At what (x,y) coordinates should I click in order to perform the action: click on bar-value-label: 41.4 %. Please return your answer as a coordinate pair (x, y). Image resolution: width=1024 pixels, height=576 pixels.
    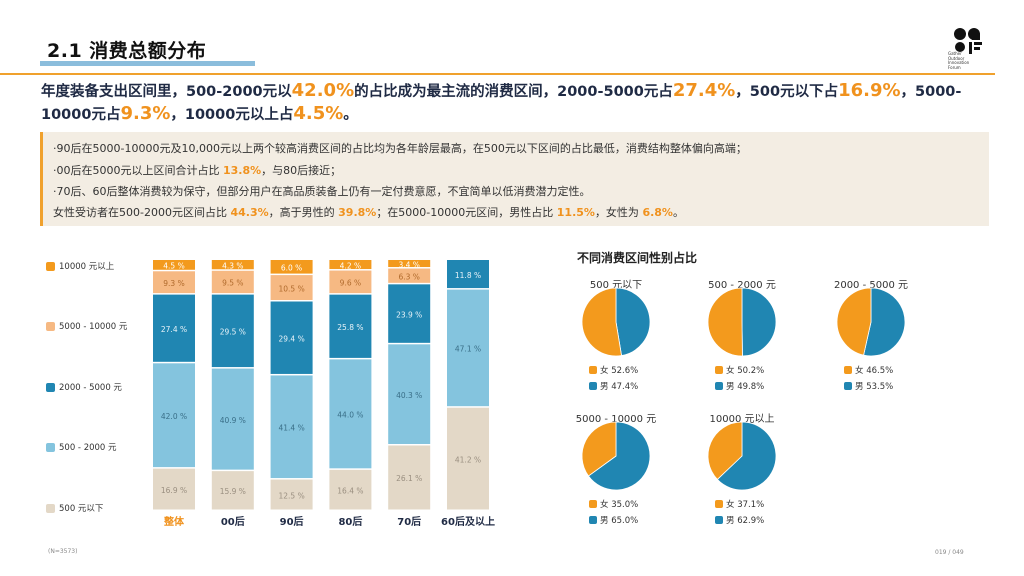
    Looking at the image, I should click on (291, 428).